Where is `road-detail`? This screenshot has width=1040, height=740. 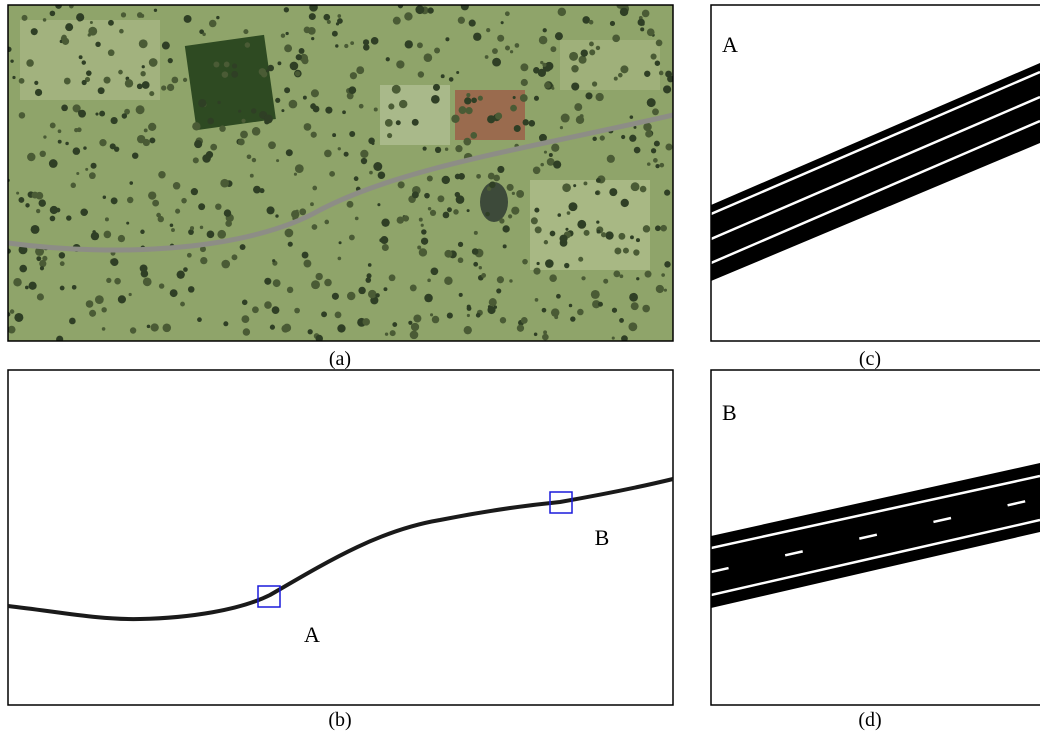
road-detail is located at coordinates (875, 172).